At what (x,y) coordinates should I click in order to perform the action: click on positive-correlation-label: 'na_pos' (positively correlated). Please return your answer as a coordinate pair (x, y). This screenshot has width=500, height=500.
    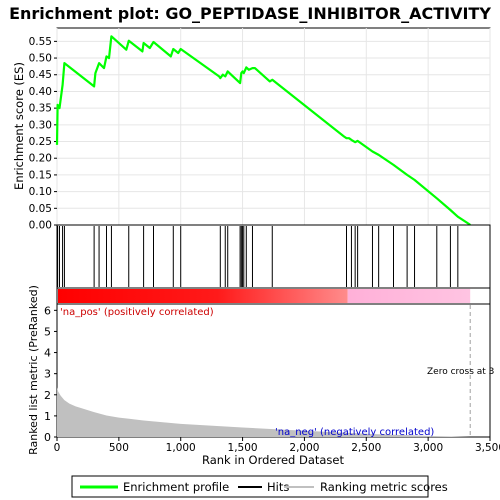
    Looking at the image, I should click on (137, 312).